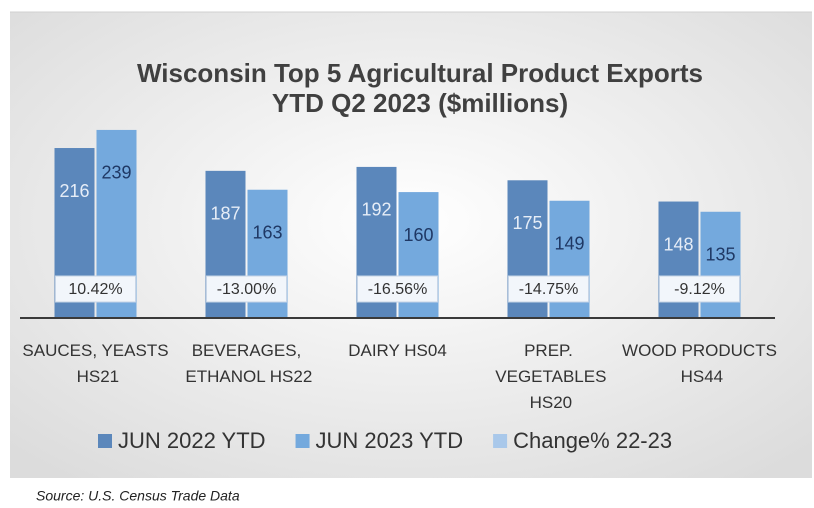 This screenshot has height=508, width=814. What do you see at coordinates (247, 363) in the screenshot?
I see `x-tick-label: BEVERAGES, ETHANOL HS22` at bounding box center [247, 363].